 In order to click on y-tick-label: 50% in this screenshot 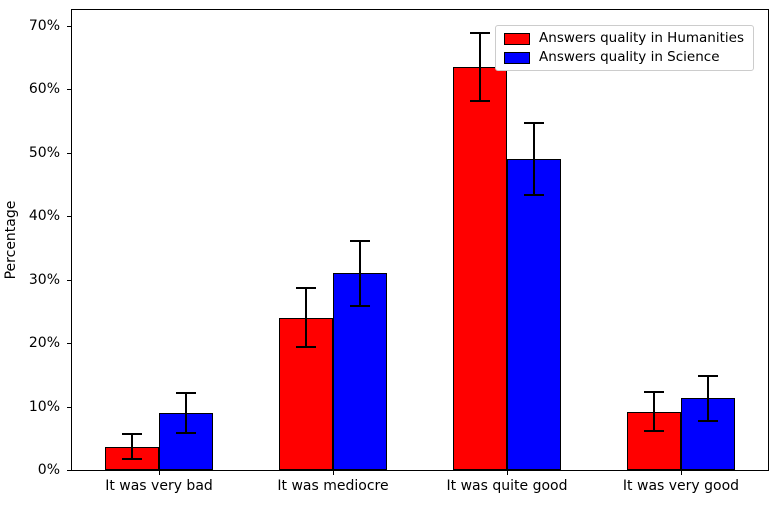, I will do `click(44, 152)`.